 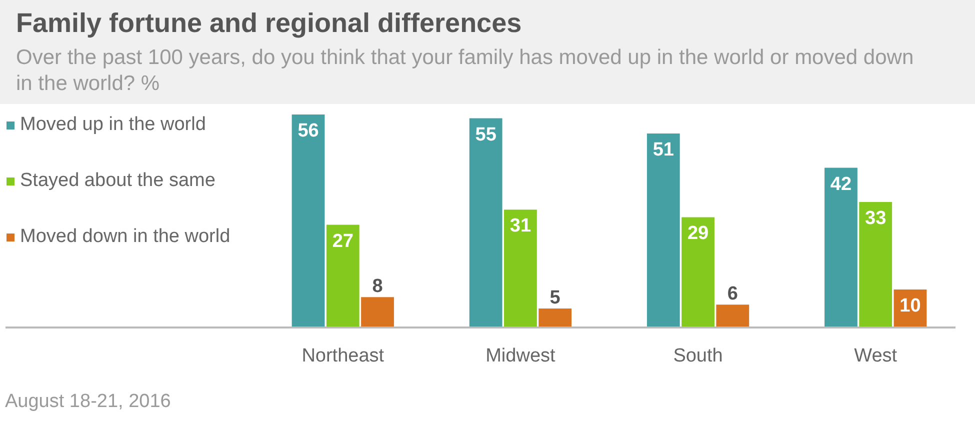 What do you see at coordinates (269, 23) in the screenshot?
I see `chart-title: Family fortune and regional differences` at bounding box center [269, 23].